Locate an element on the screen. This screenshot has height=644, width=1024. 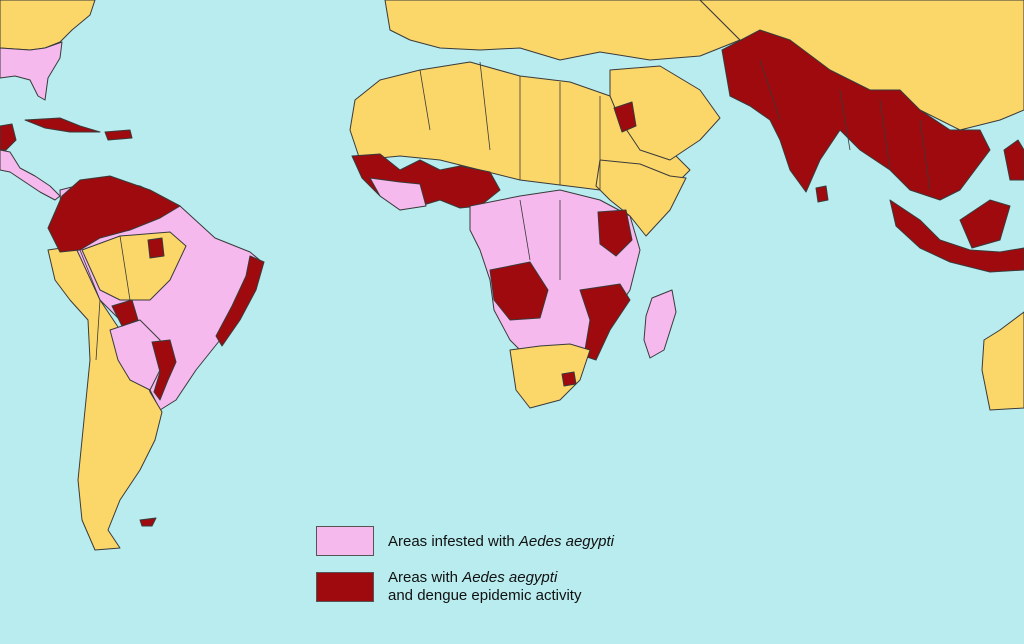
region-east-africa-epidemic is located at coordinates (615, 233).